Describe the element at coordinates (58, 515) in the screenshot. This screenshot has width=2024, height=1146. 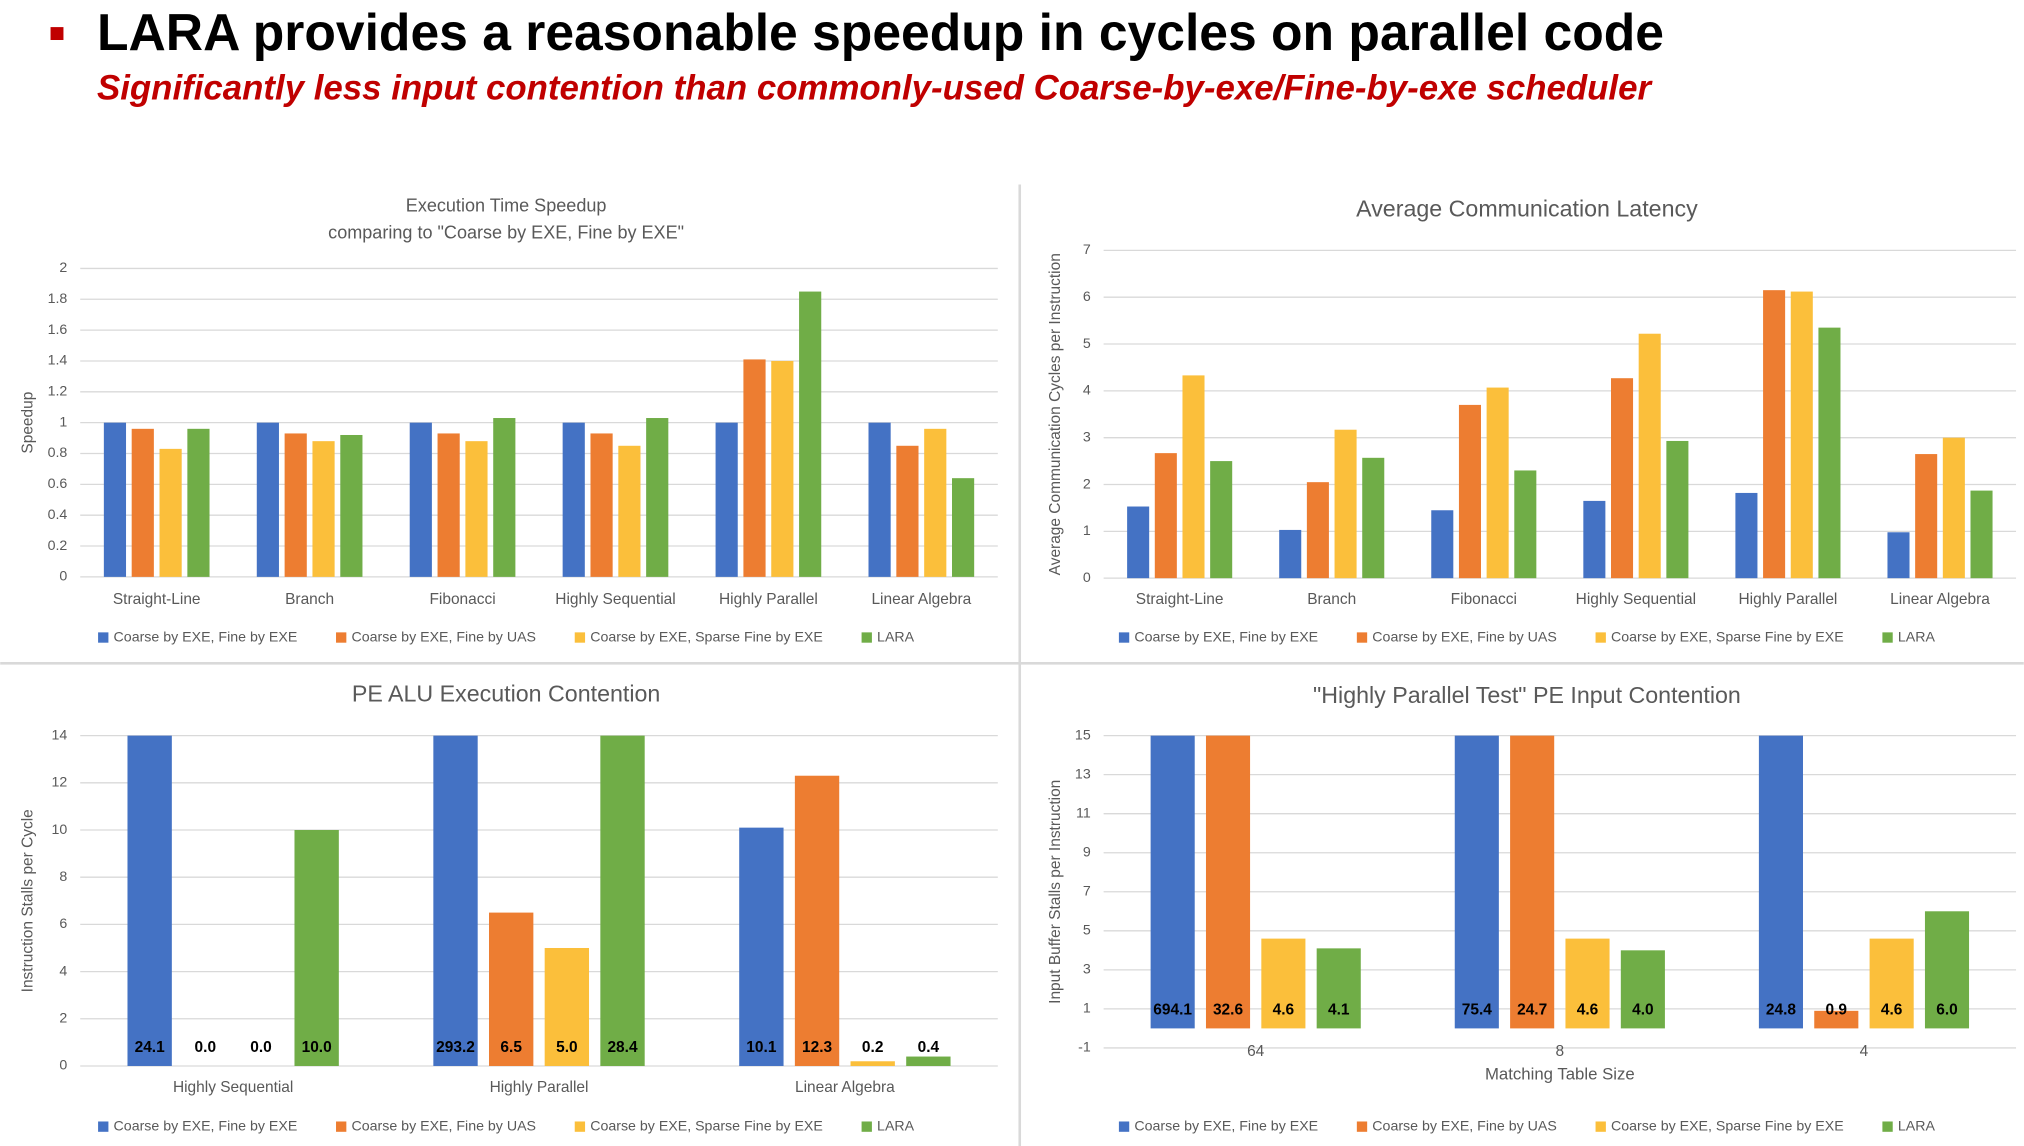
I see `y-tick-label: 0.4` at that location.